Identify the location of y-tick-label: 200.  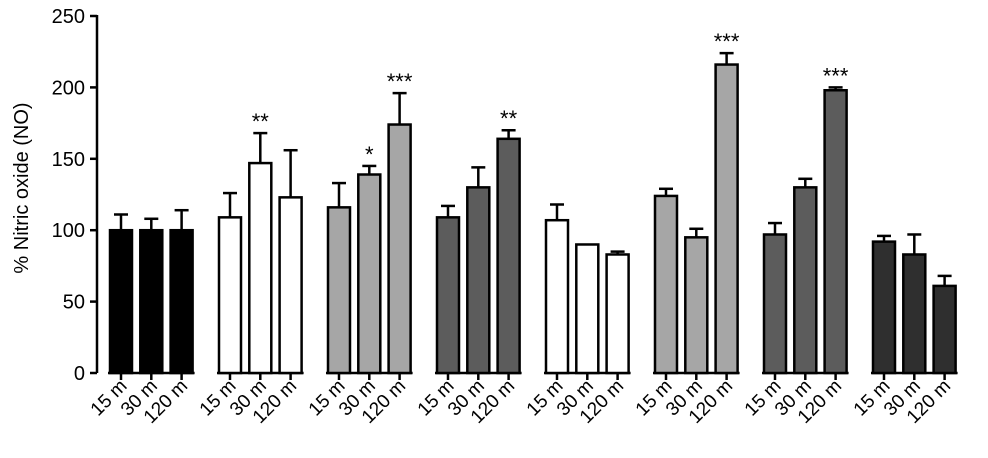
(68, 88).